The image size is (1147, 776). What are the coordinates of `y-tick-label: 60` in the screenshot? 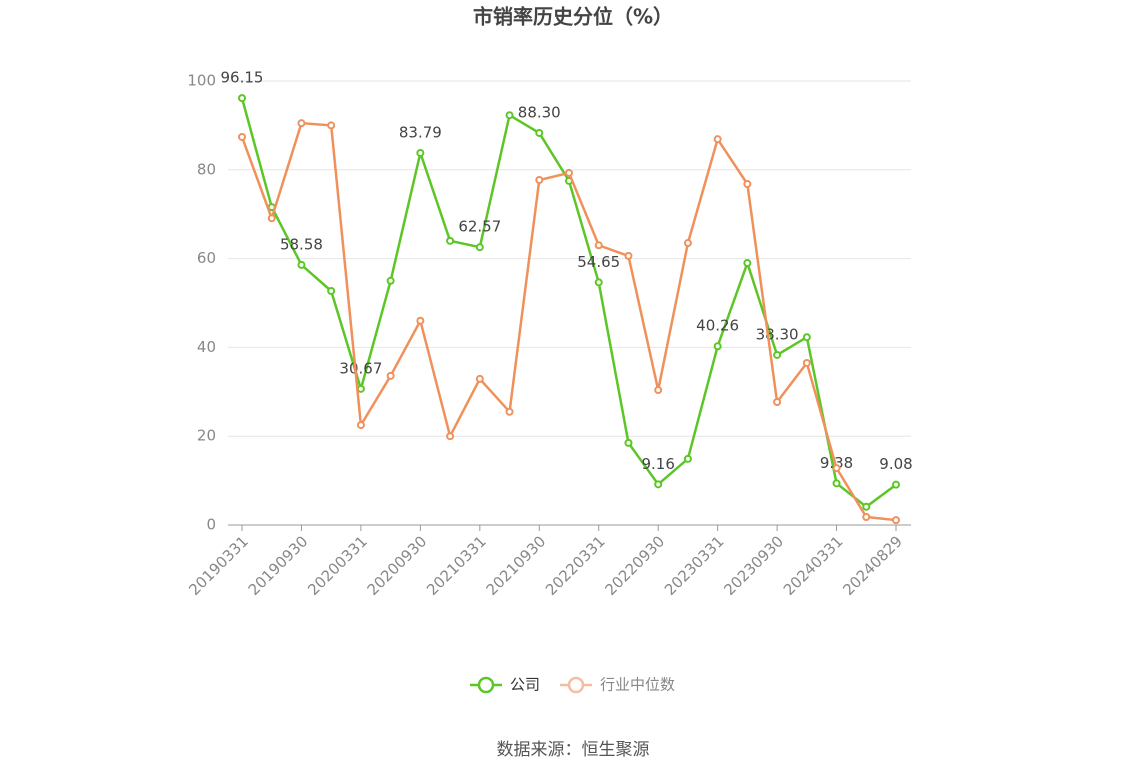 It's located at (206, 258).